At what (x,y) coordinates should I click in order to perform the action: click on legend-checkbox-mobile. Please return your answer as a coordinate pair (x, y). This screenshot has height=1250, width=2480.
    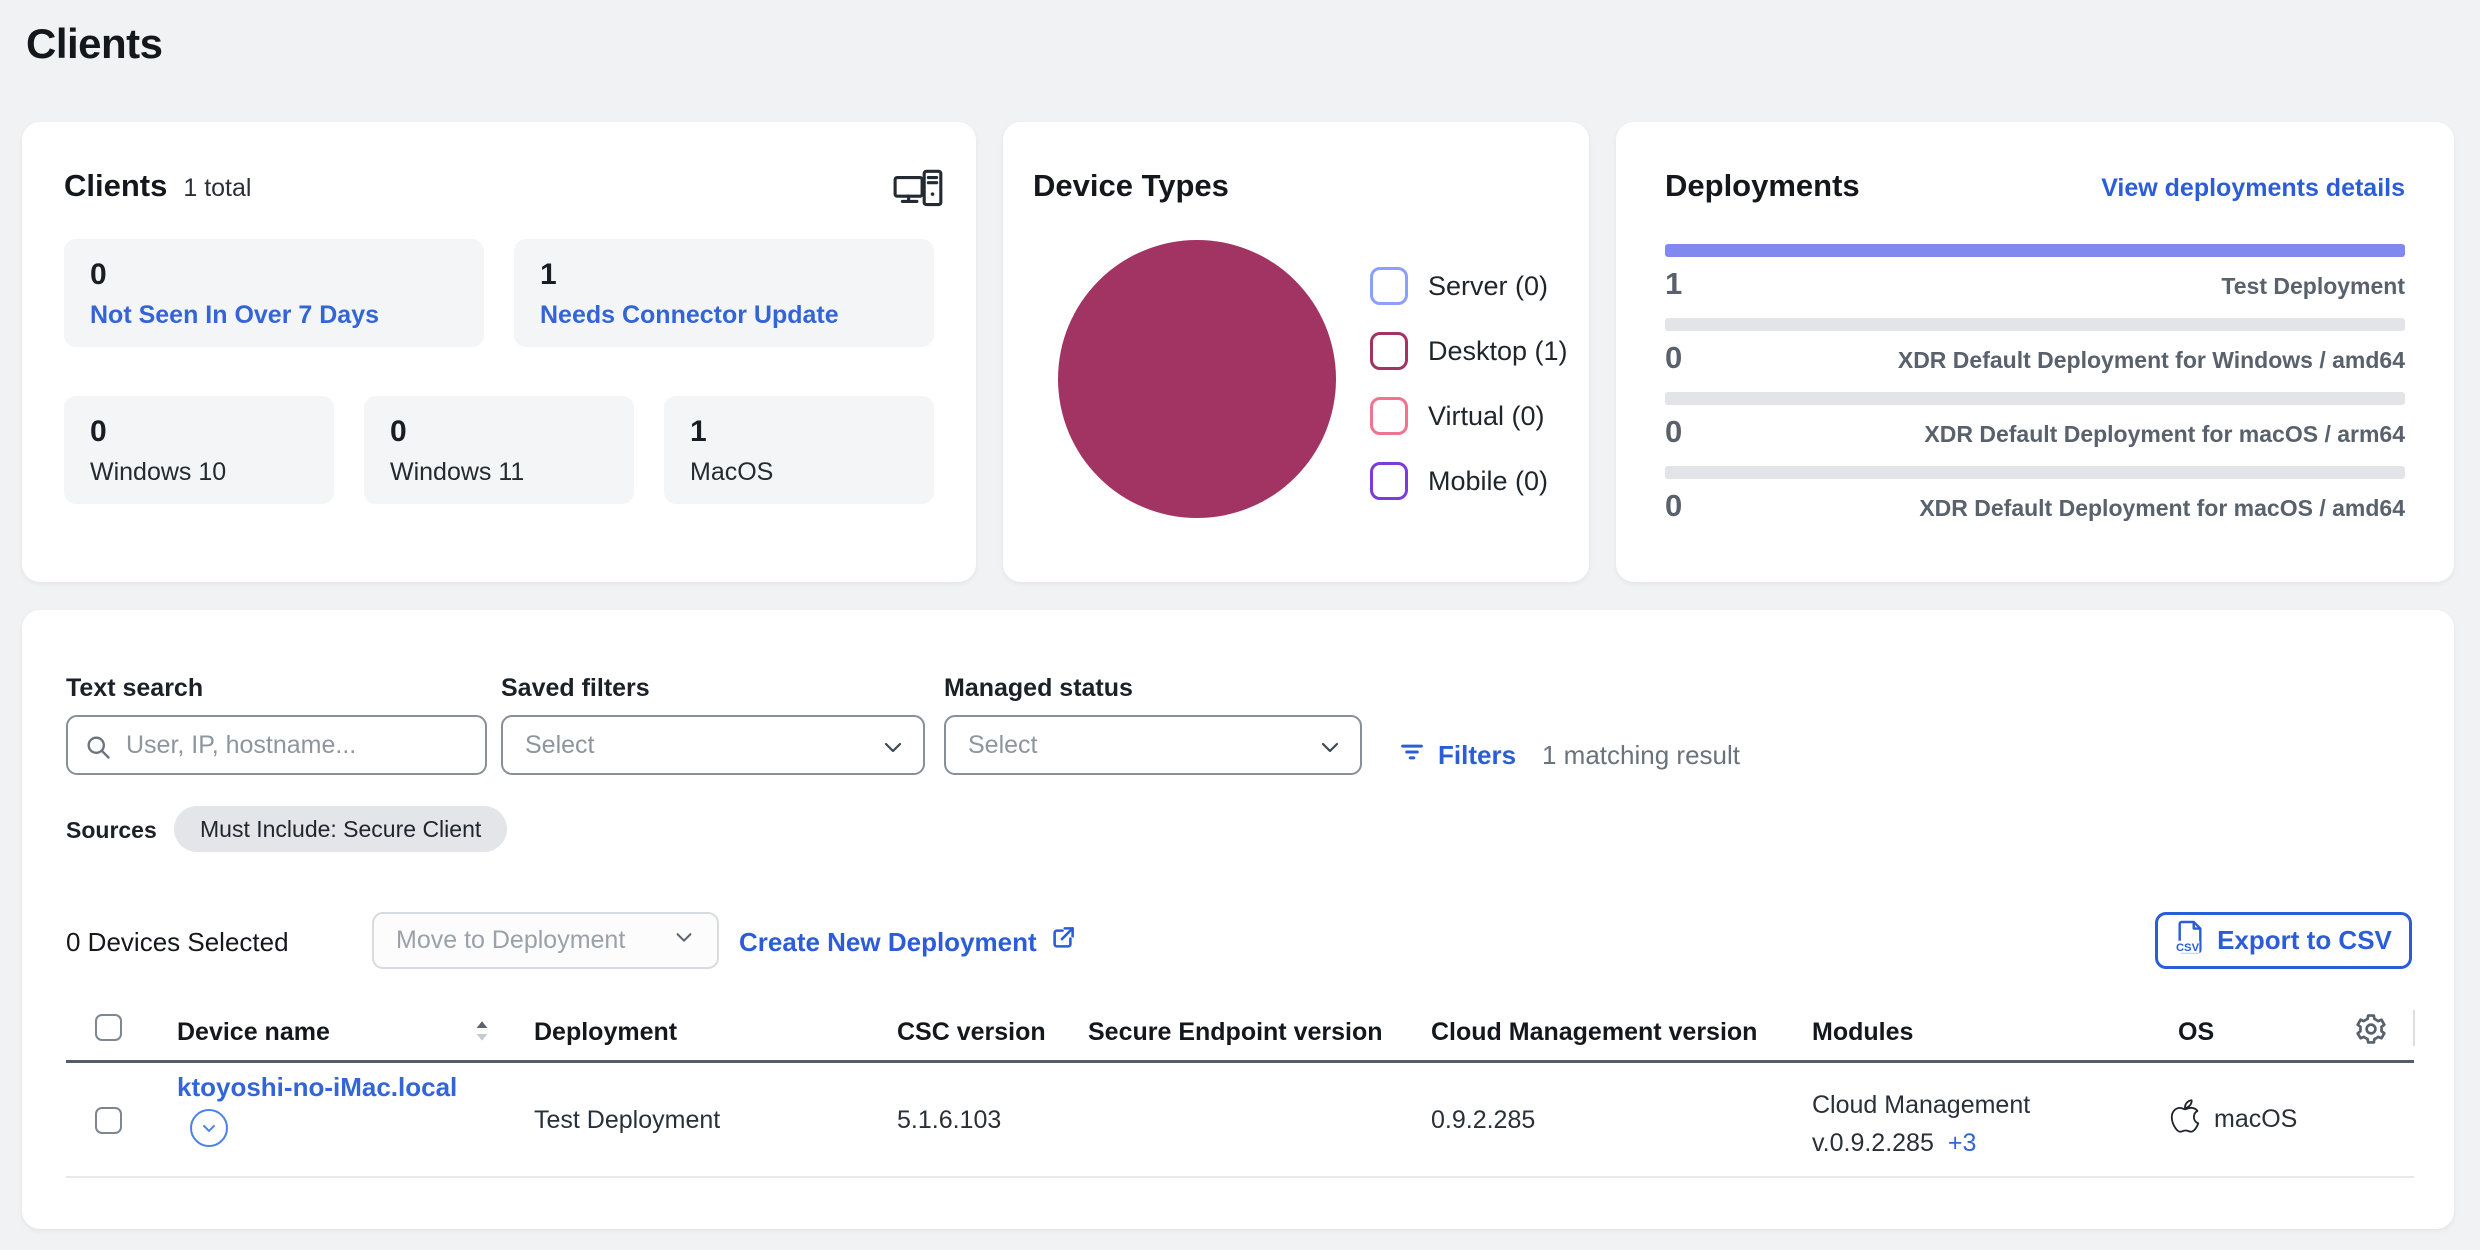
    Looking at the image, I should click on (1389, 481).